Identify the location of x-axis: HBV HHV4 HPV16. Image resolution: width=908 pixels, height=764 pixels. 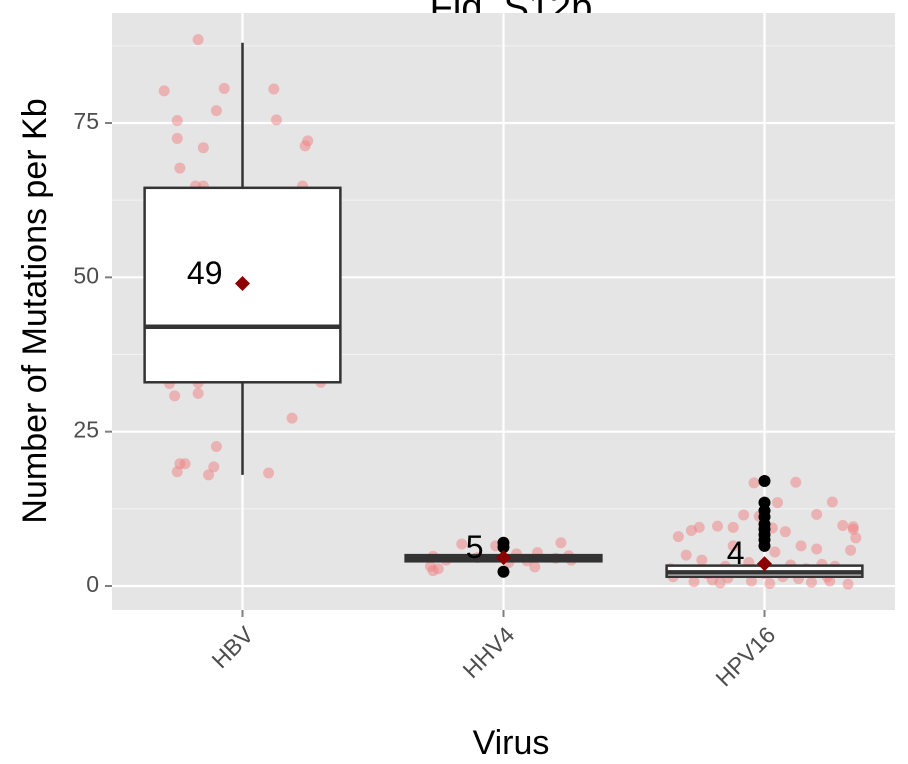
(493, 650).